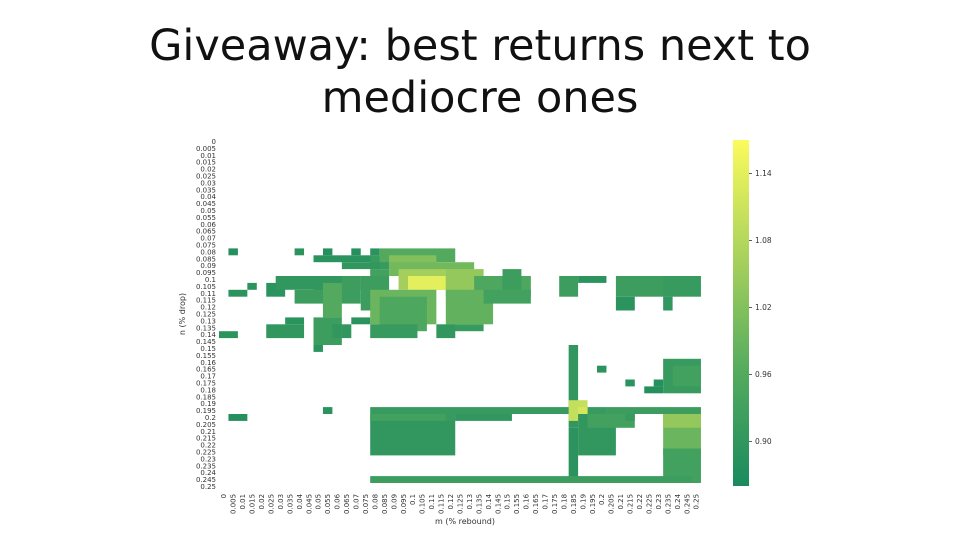 The width and height of the screenshot is (960, 540). Describe the element at coordinates (210, 280) in the screenshot. I see `y-tick-label: 0.1` at that location.